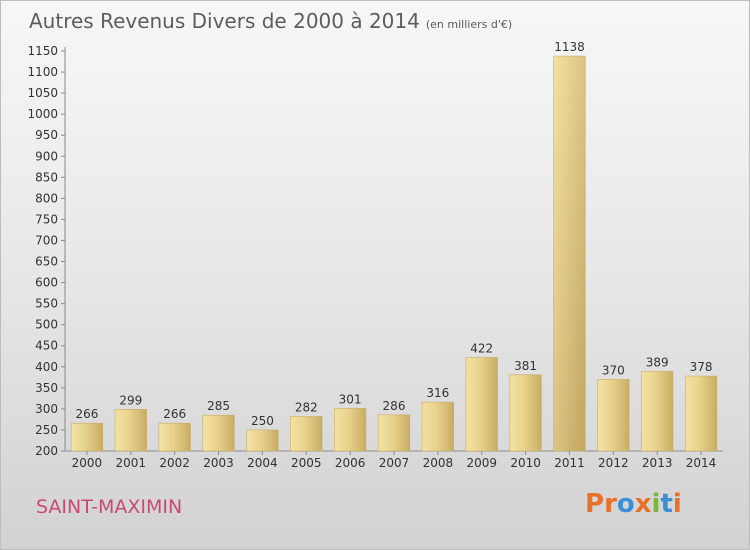  What do you see at coordinates (525, 366) in the screenshot?
I see `data-label-2010: 381` at bounding box center [525, 366].